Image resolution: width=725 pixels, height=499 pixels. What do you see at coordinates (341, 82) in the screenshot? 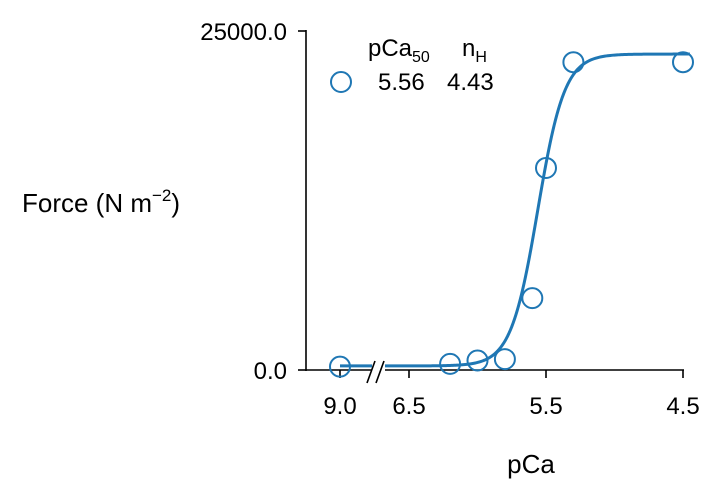
I see `legend-marker` at bounding box center [341, 82].